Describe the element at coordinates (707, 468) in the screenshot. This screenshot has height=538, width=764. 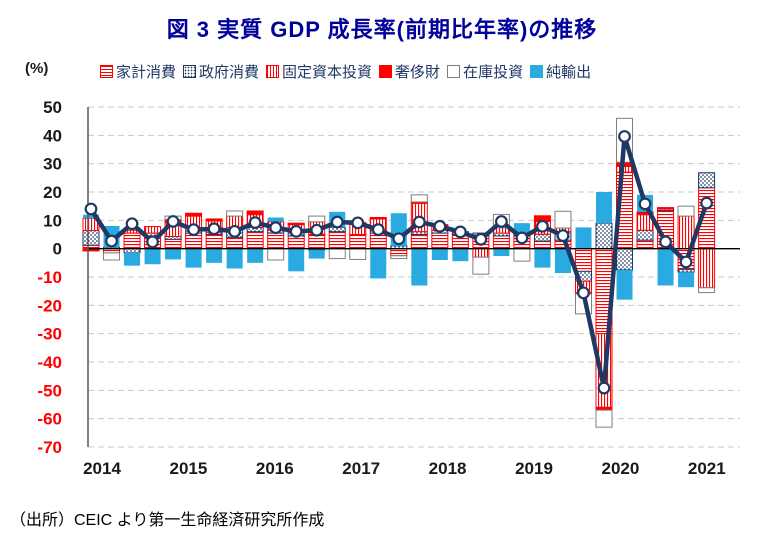
I see `x-axis-year-label: 2021` at that location.